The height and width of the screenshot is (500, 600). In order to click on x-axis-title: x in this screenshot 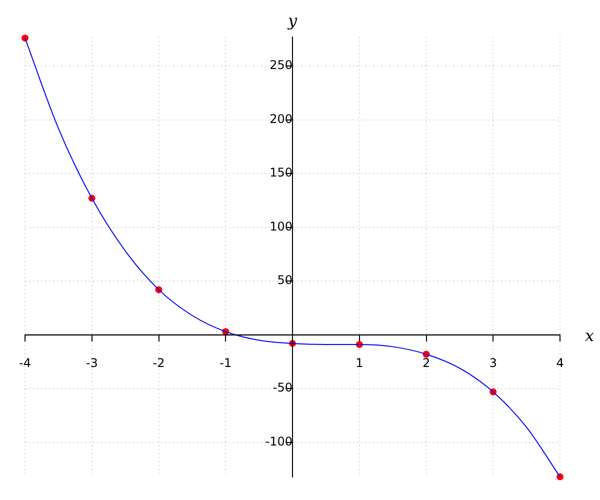, I will do `click(589, 336)`.